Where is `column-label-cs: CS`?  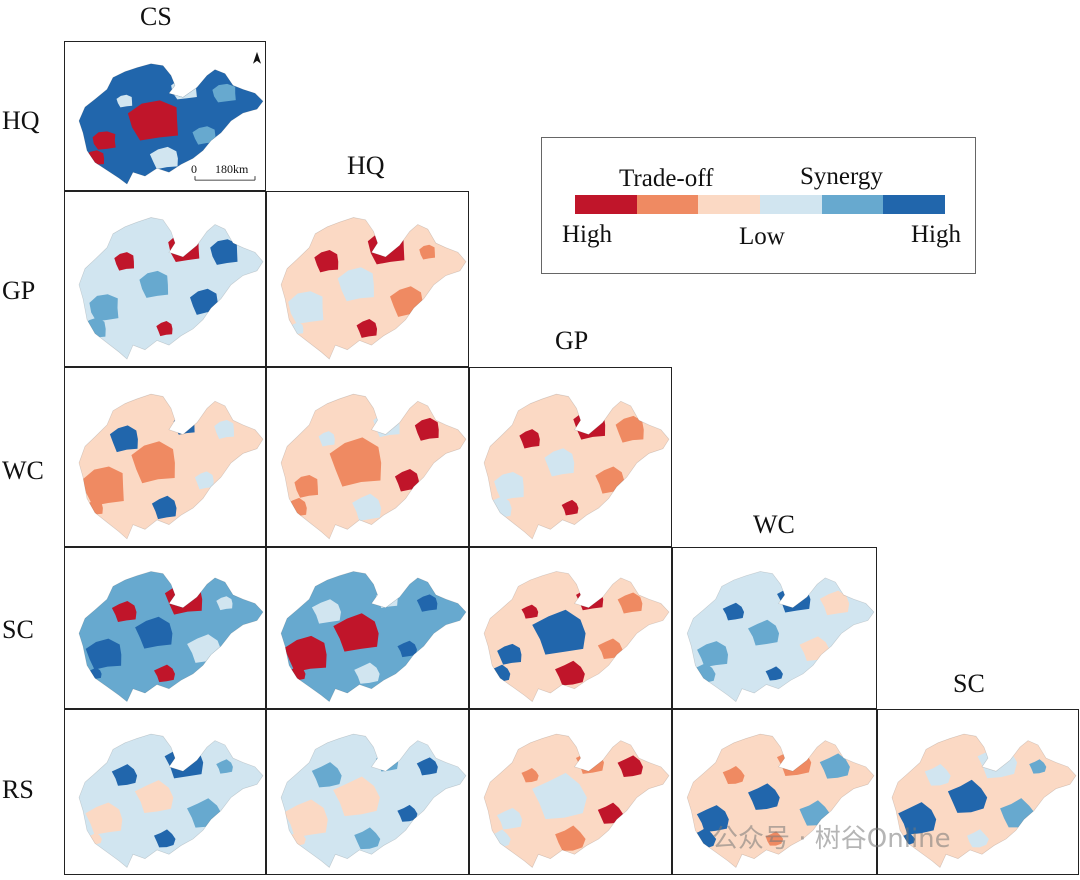 column-label-cs: CS is located at coordinates (156, 16).